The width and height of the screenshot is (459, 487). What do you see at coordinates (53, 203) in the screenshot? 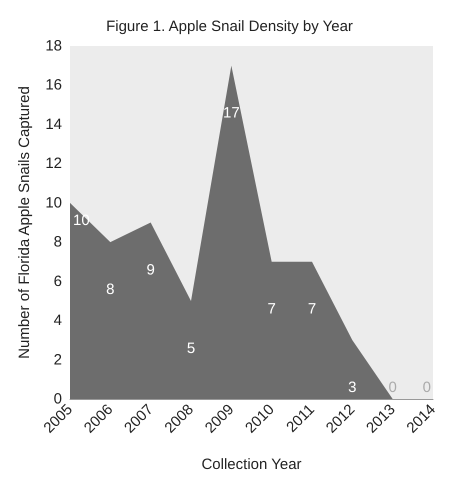
I see `y-tick-label: 10` at bounding box center [53, 203].